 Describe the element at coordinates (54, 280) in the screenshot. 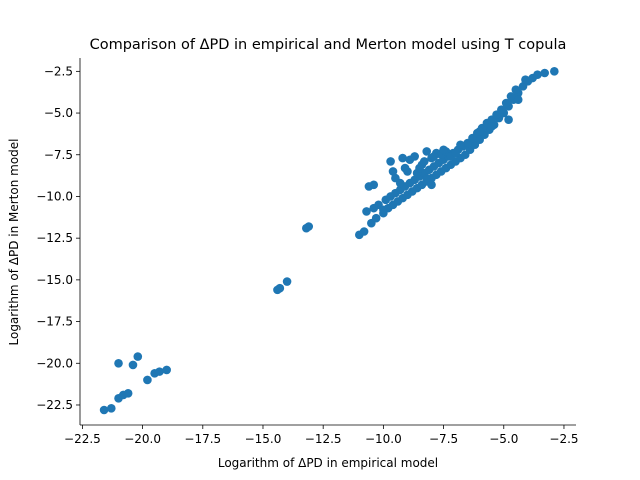

I see `y-tick-label: −15.0` at that location.